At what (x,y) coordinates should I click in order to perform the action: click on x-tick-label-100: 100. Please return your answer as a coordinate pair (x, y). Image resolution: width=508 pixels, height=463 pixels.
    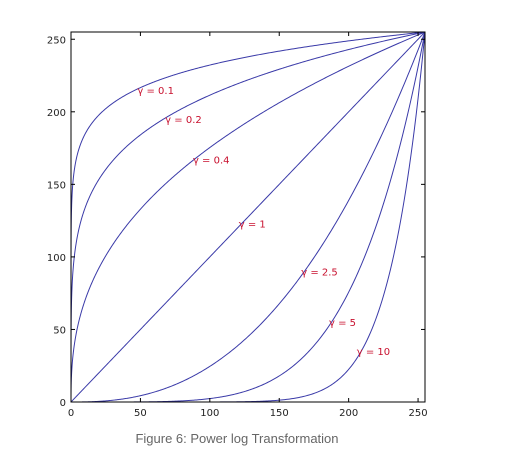
    Looking at the image, I should click on (209, 413).